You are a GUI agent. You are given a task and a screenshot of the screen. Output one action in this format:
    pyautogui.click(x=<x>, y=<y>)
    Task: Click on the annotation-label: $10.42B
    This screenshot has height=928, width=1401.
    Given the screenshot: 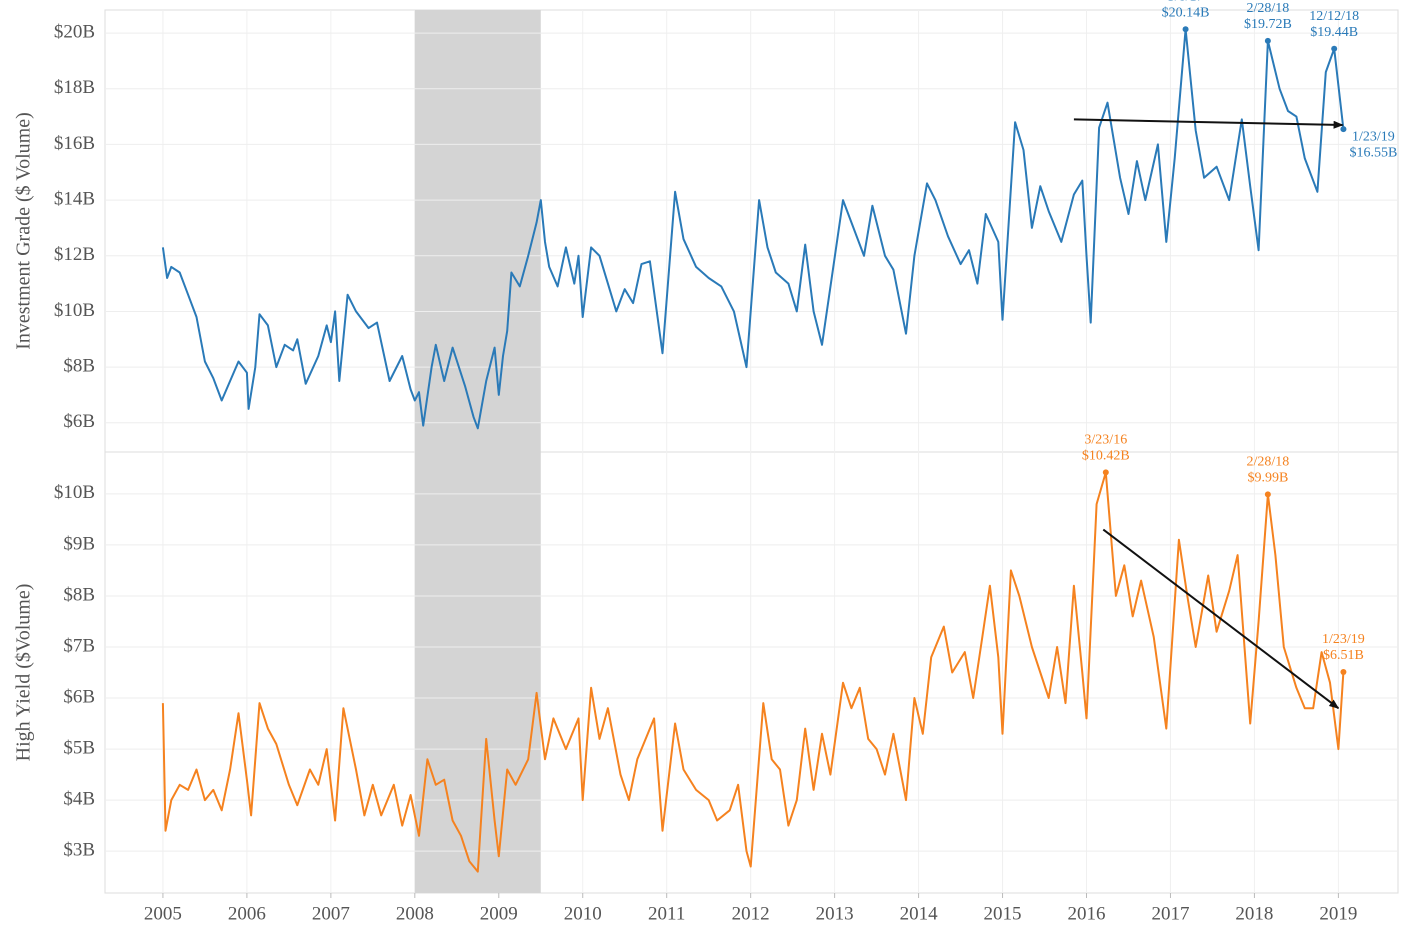 What is the action you would take?
    pyautogui.click(x=1106, y=456)
    